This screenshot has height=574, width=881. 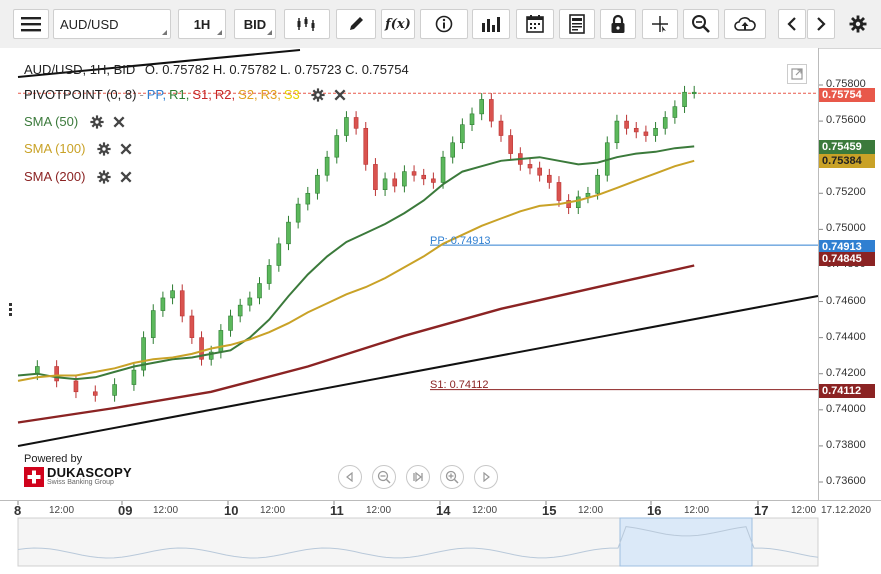 What do you see at coordinates (80, 94) in the screenshot?
I see `pivot-legend-name: PIVOTPOINT (0, 8)` at bounding box center [80, 94].